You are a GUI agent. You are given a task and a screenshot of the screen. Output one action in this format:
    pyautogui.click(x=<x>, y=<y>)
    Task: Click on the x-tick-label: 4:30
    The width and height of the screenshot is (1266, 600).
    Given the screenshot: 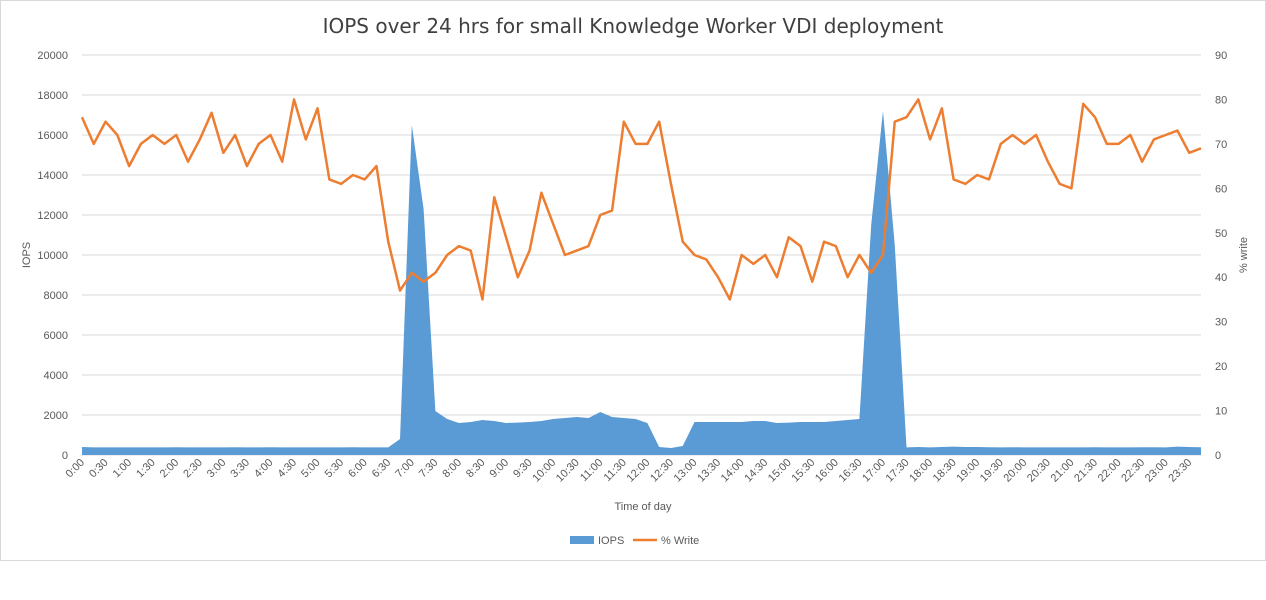 What is the action you would take?
    pyautogui.click(x=288, y=469)
    